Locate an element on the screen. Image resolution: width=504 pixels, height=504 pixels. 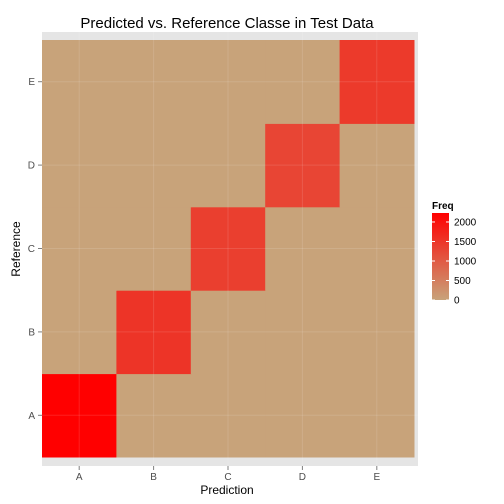
legend-tick-label: 500 is located at coordinates (462, 281).